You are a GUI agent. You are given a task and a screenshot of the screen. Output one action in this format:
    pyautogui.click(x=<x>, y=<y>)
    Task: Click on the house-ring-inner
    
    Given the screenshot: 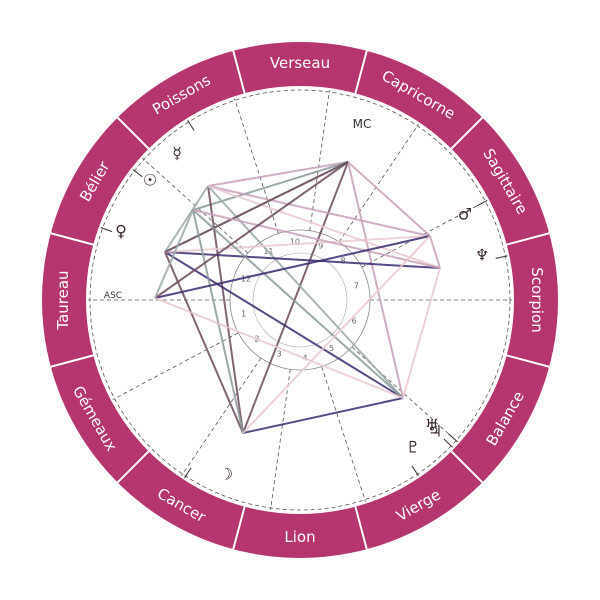 What is the action you would take?
    pyautogui.click(x=300, y=300)
    